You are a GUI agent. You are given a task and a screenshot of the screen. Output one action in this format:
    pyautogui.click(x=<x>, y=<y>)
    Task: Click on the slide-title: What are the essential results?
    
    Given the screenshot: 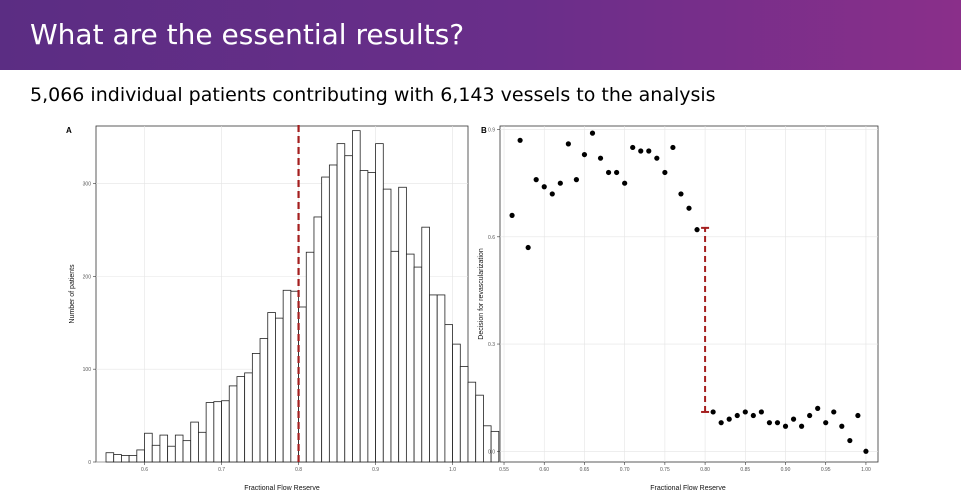 What is the action you would take?
    pyautogui.click(x=247, y=34)
    